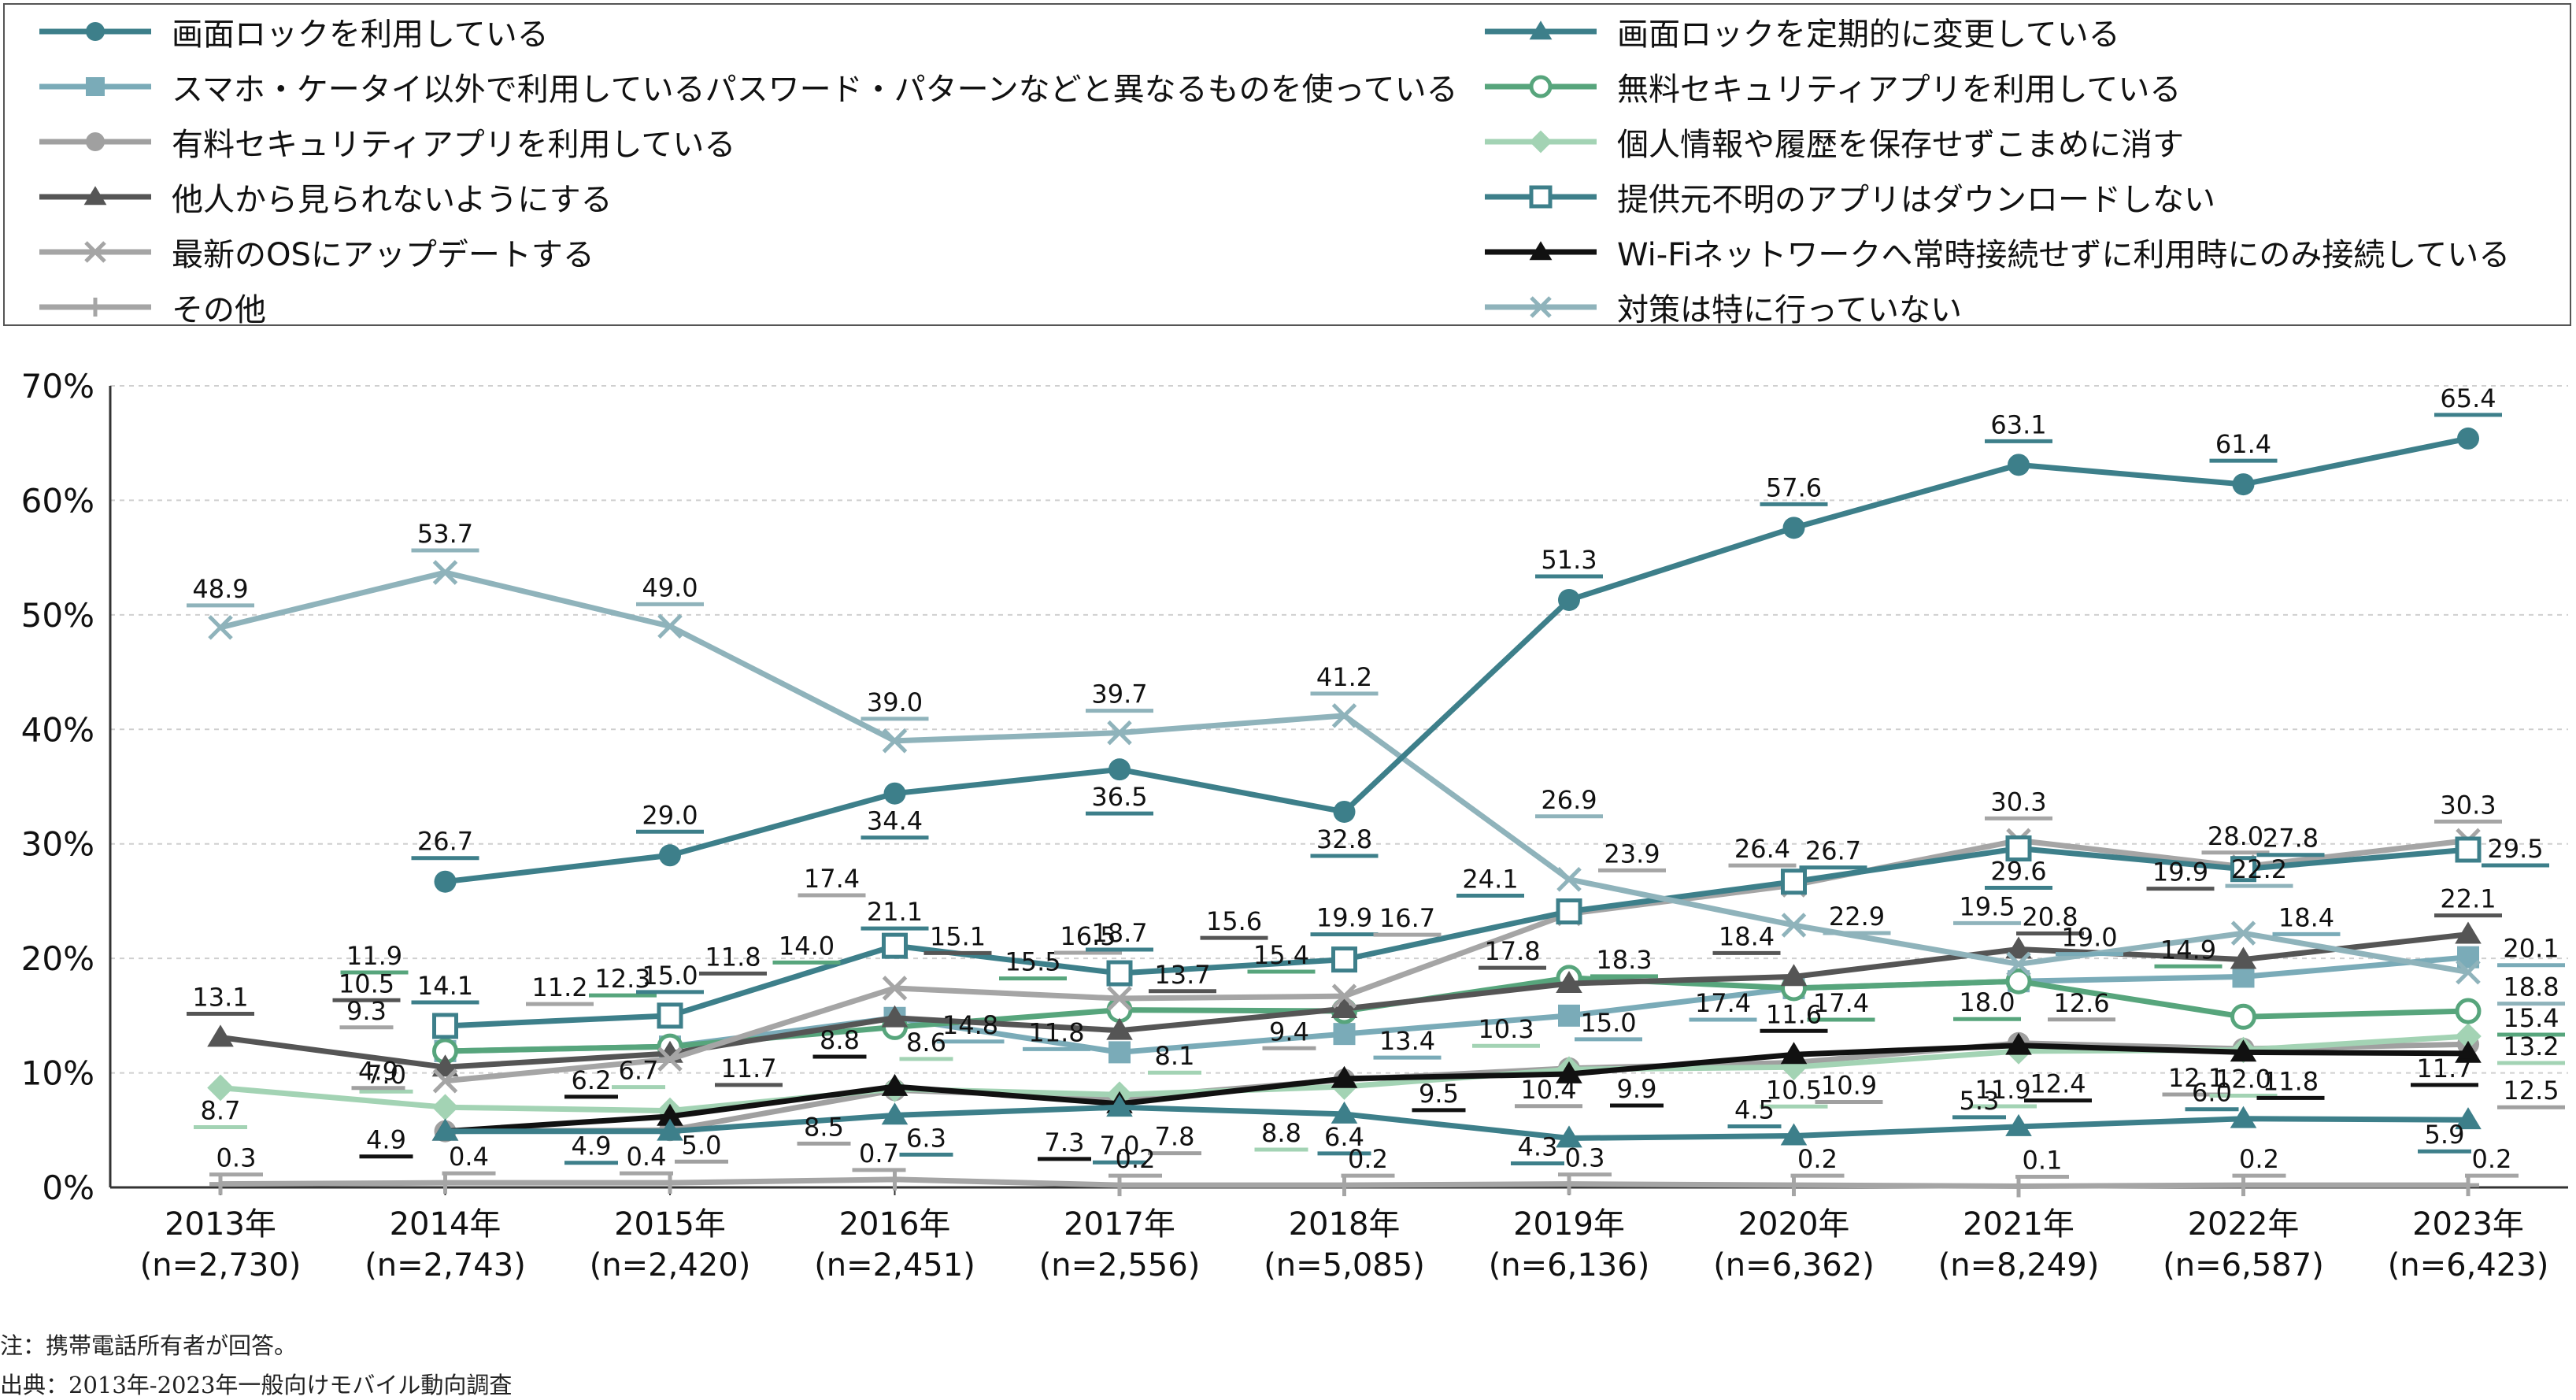 This screenshot has height=1400, width=2576. What do you see at coordinates (2212, 1093) in the screenshot?
I see `data-label-text: 6.0` at bounding box center [2212, 1093].